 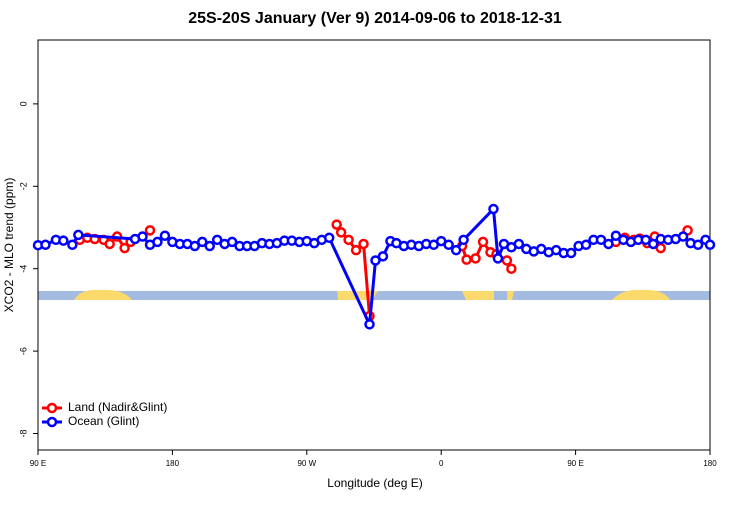 I want to click on y-tick-label: -4, so click(x=23, y=269).